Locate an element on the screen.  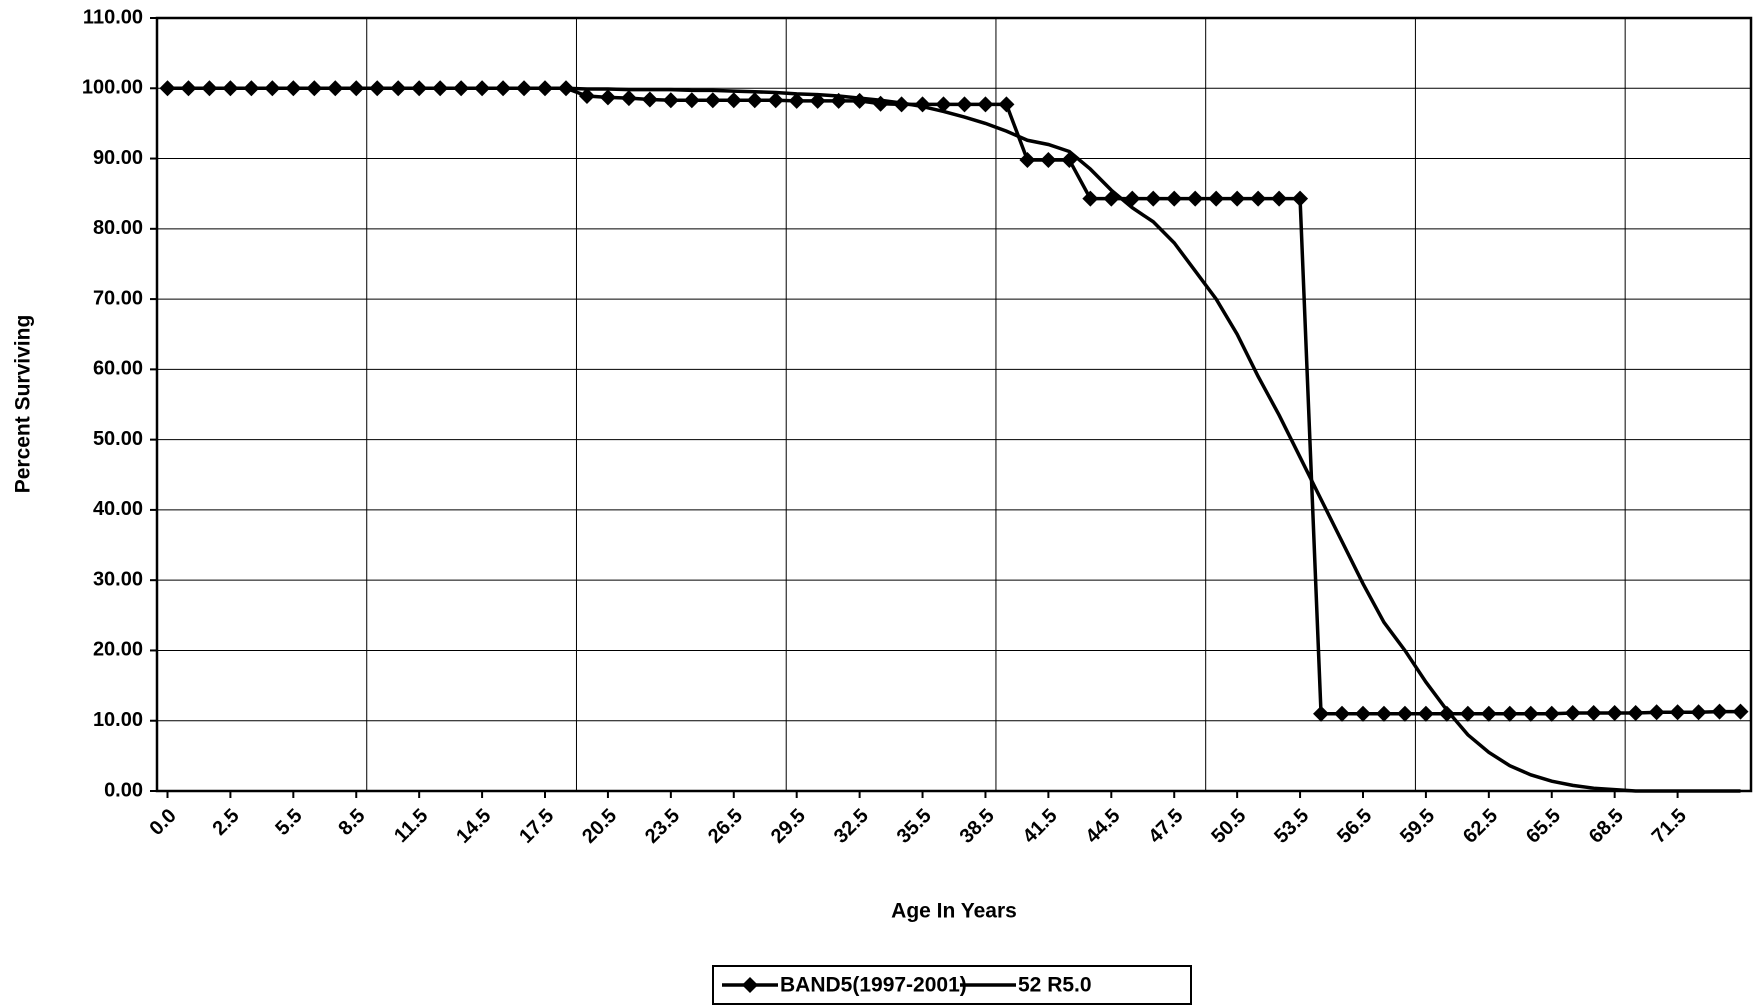
y-tick-label: 50.00 is located at coordinates (118, 439).